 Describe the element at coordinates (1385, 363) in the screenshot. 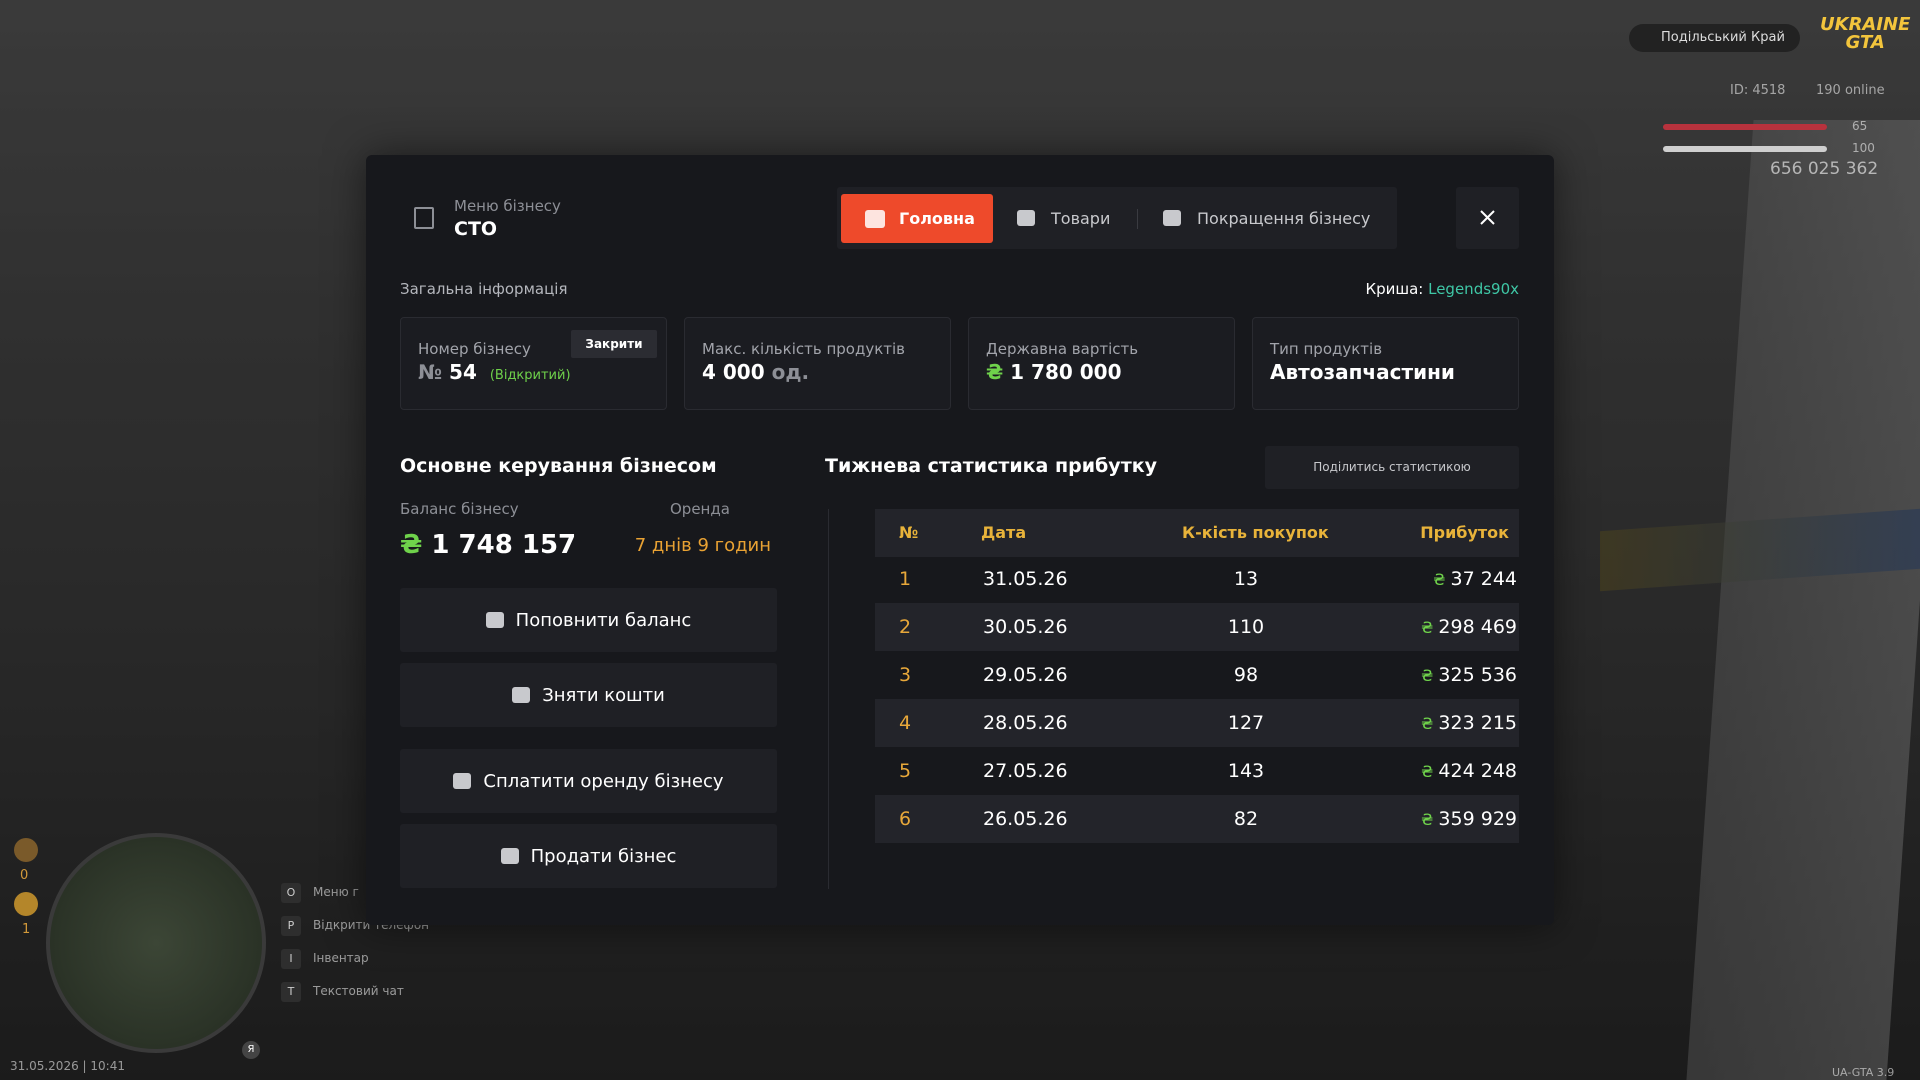

I see `info-card: Тип продуктів Автозапчастини` at that location.